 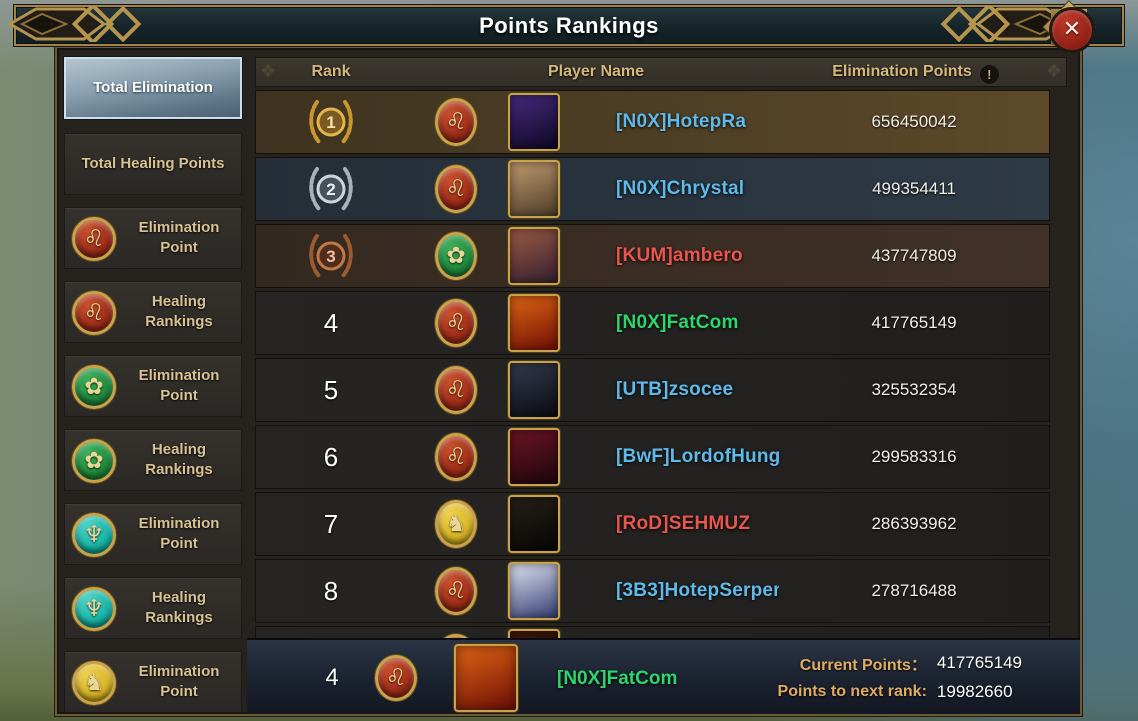 I want to click on close-button: ✕, so click(x=1069, y=27).